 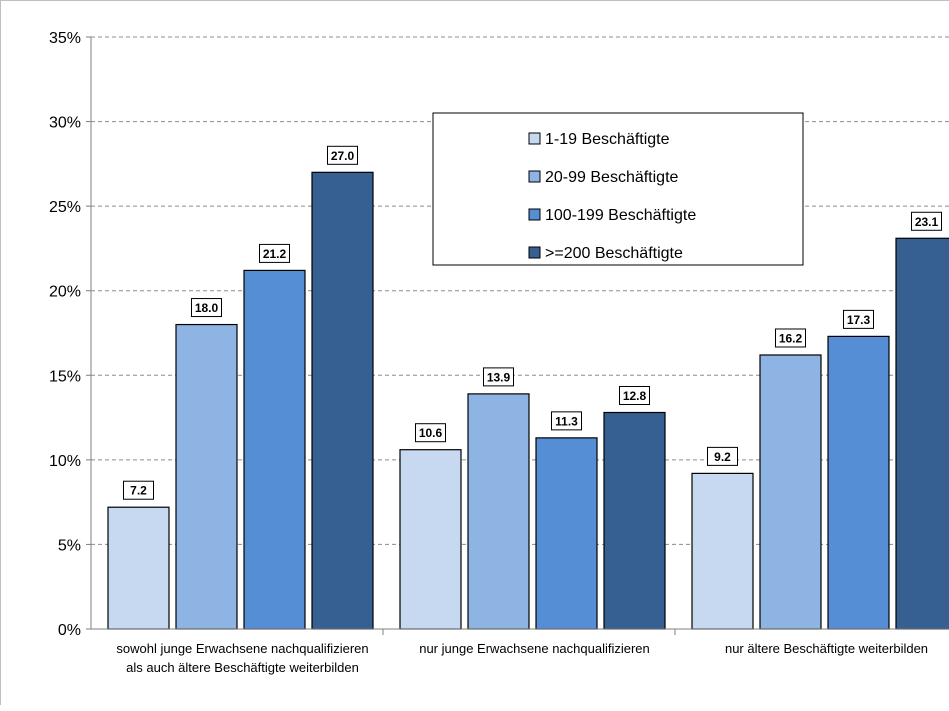 What do you see at coordinates (826, 648) in the screenshot?
I see `x-category-label: nur ältere Beschäftigte weiterbilden` at bounding box center [826, 648].